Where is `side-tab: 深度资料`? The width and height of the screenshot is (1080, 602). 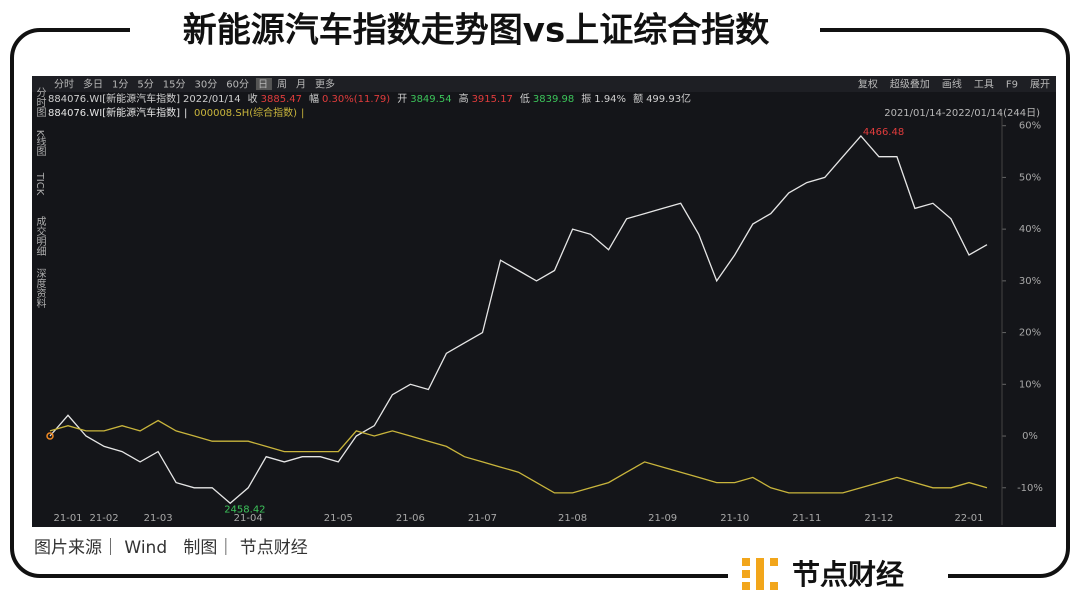
side-tab: 深度资料 is located at coordinates (40, 288).